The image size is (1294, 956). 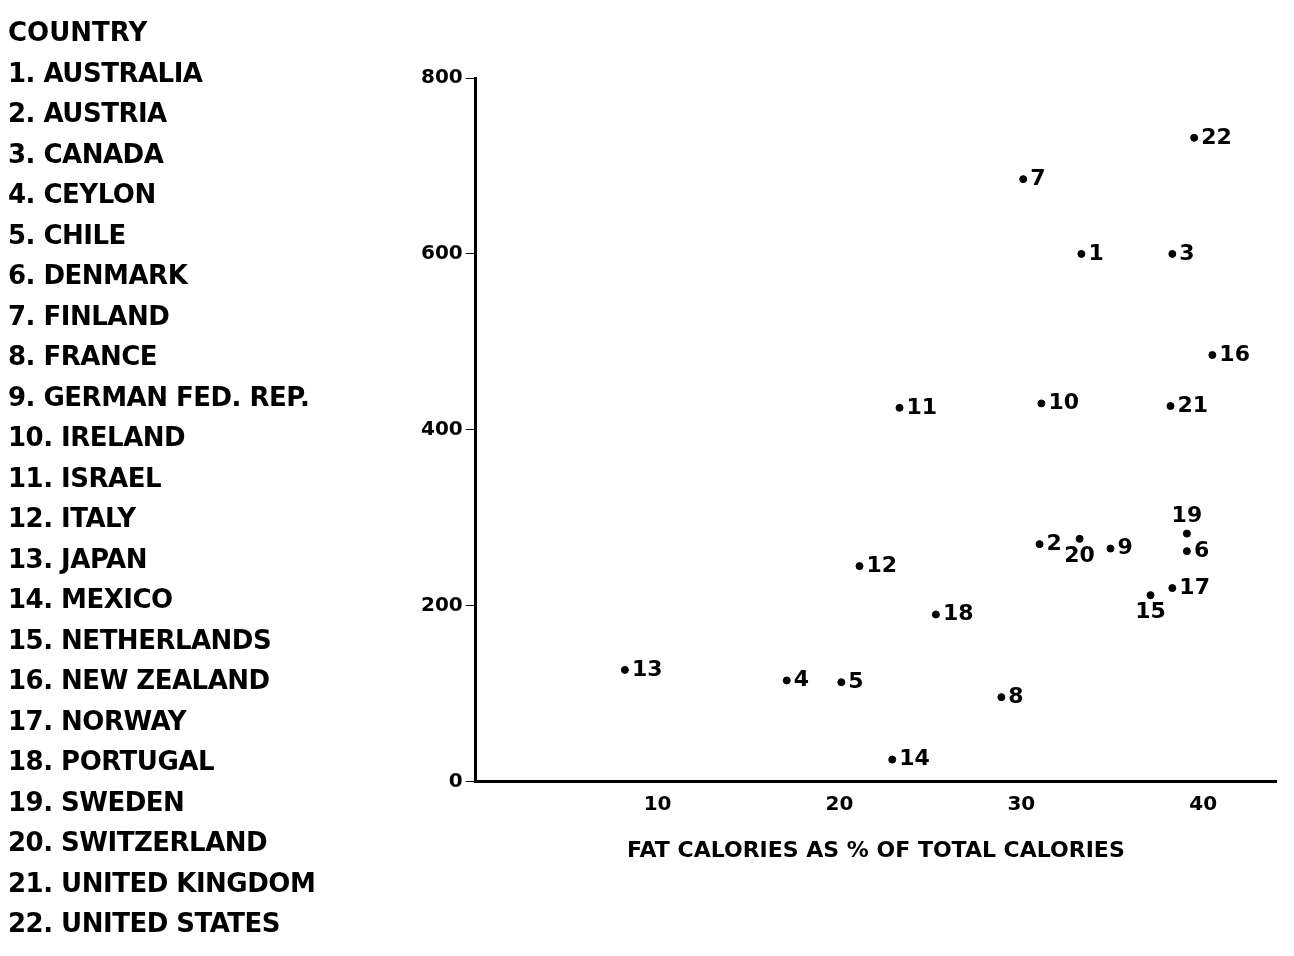 What do you see at coordinates (78, 32) in the screenshot?
I see `text: COUNTRY` at bounding box center [78, 32].